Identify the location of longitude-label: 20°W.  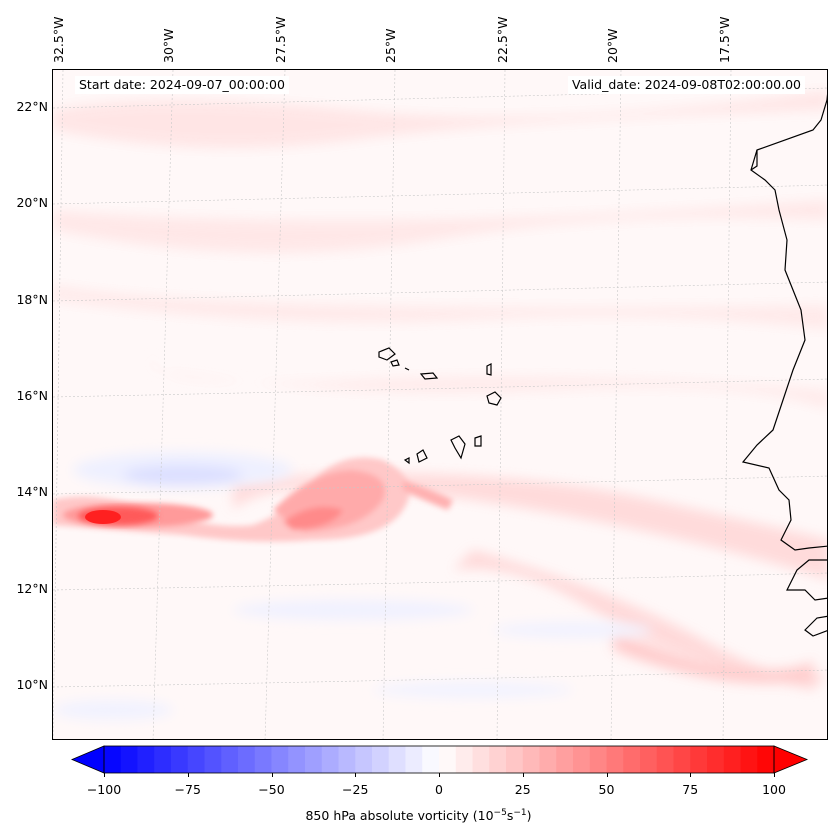
(612, 45).